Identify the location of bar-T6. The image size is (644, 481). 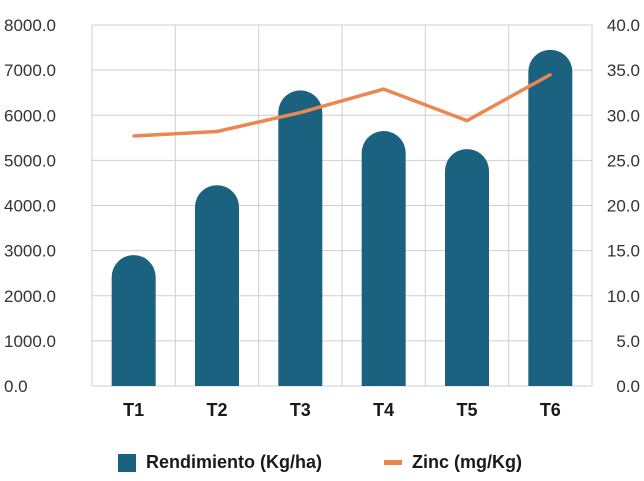
(550, 217).